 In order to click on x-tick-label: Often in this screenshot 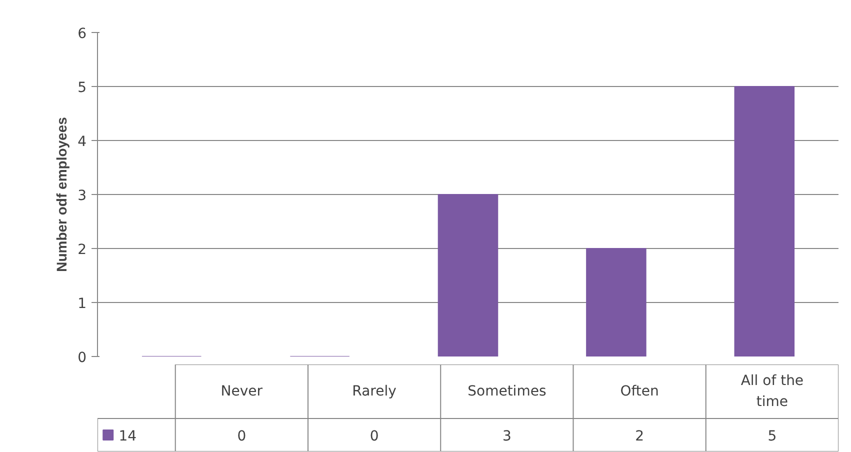, I will do `click(639, 392)`.